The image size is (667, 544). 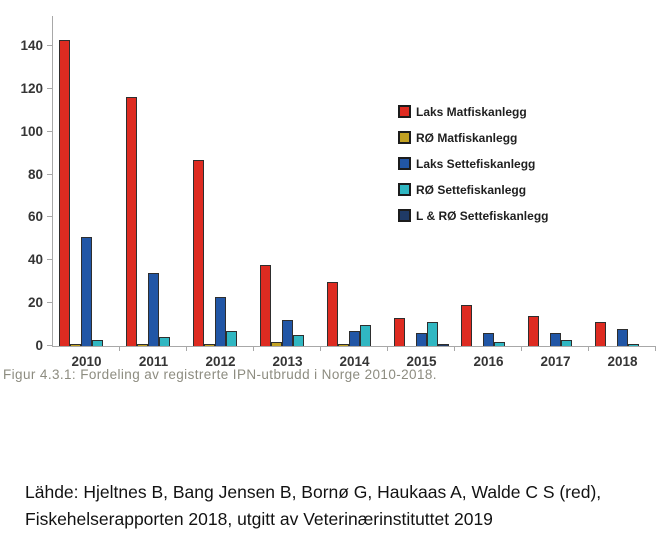 I want to click on bar-group-2010: 2010, so click(x=86, y=192).